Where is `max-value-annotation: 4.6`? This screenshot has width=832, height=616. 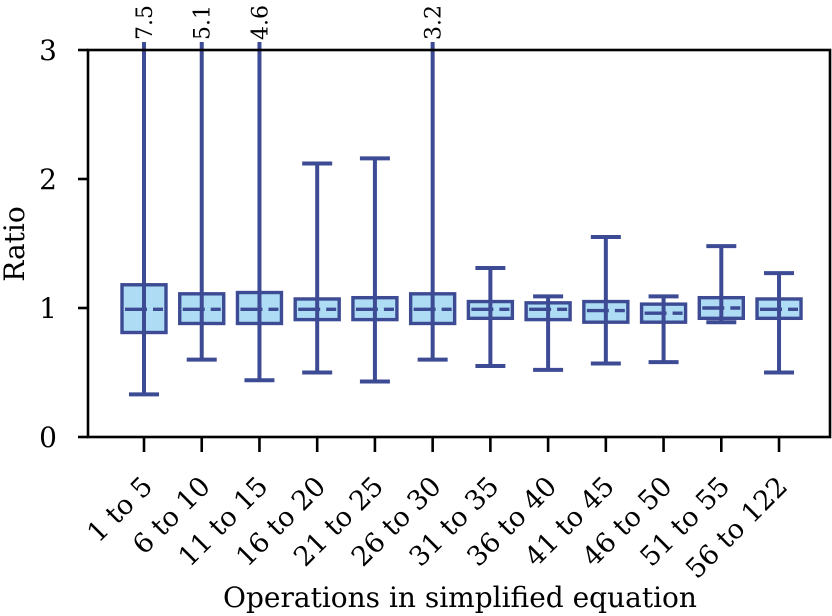 max-value-annotation: 4.6 is located at coordinates (260, 22).